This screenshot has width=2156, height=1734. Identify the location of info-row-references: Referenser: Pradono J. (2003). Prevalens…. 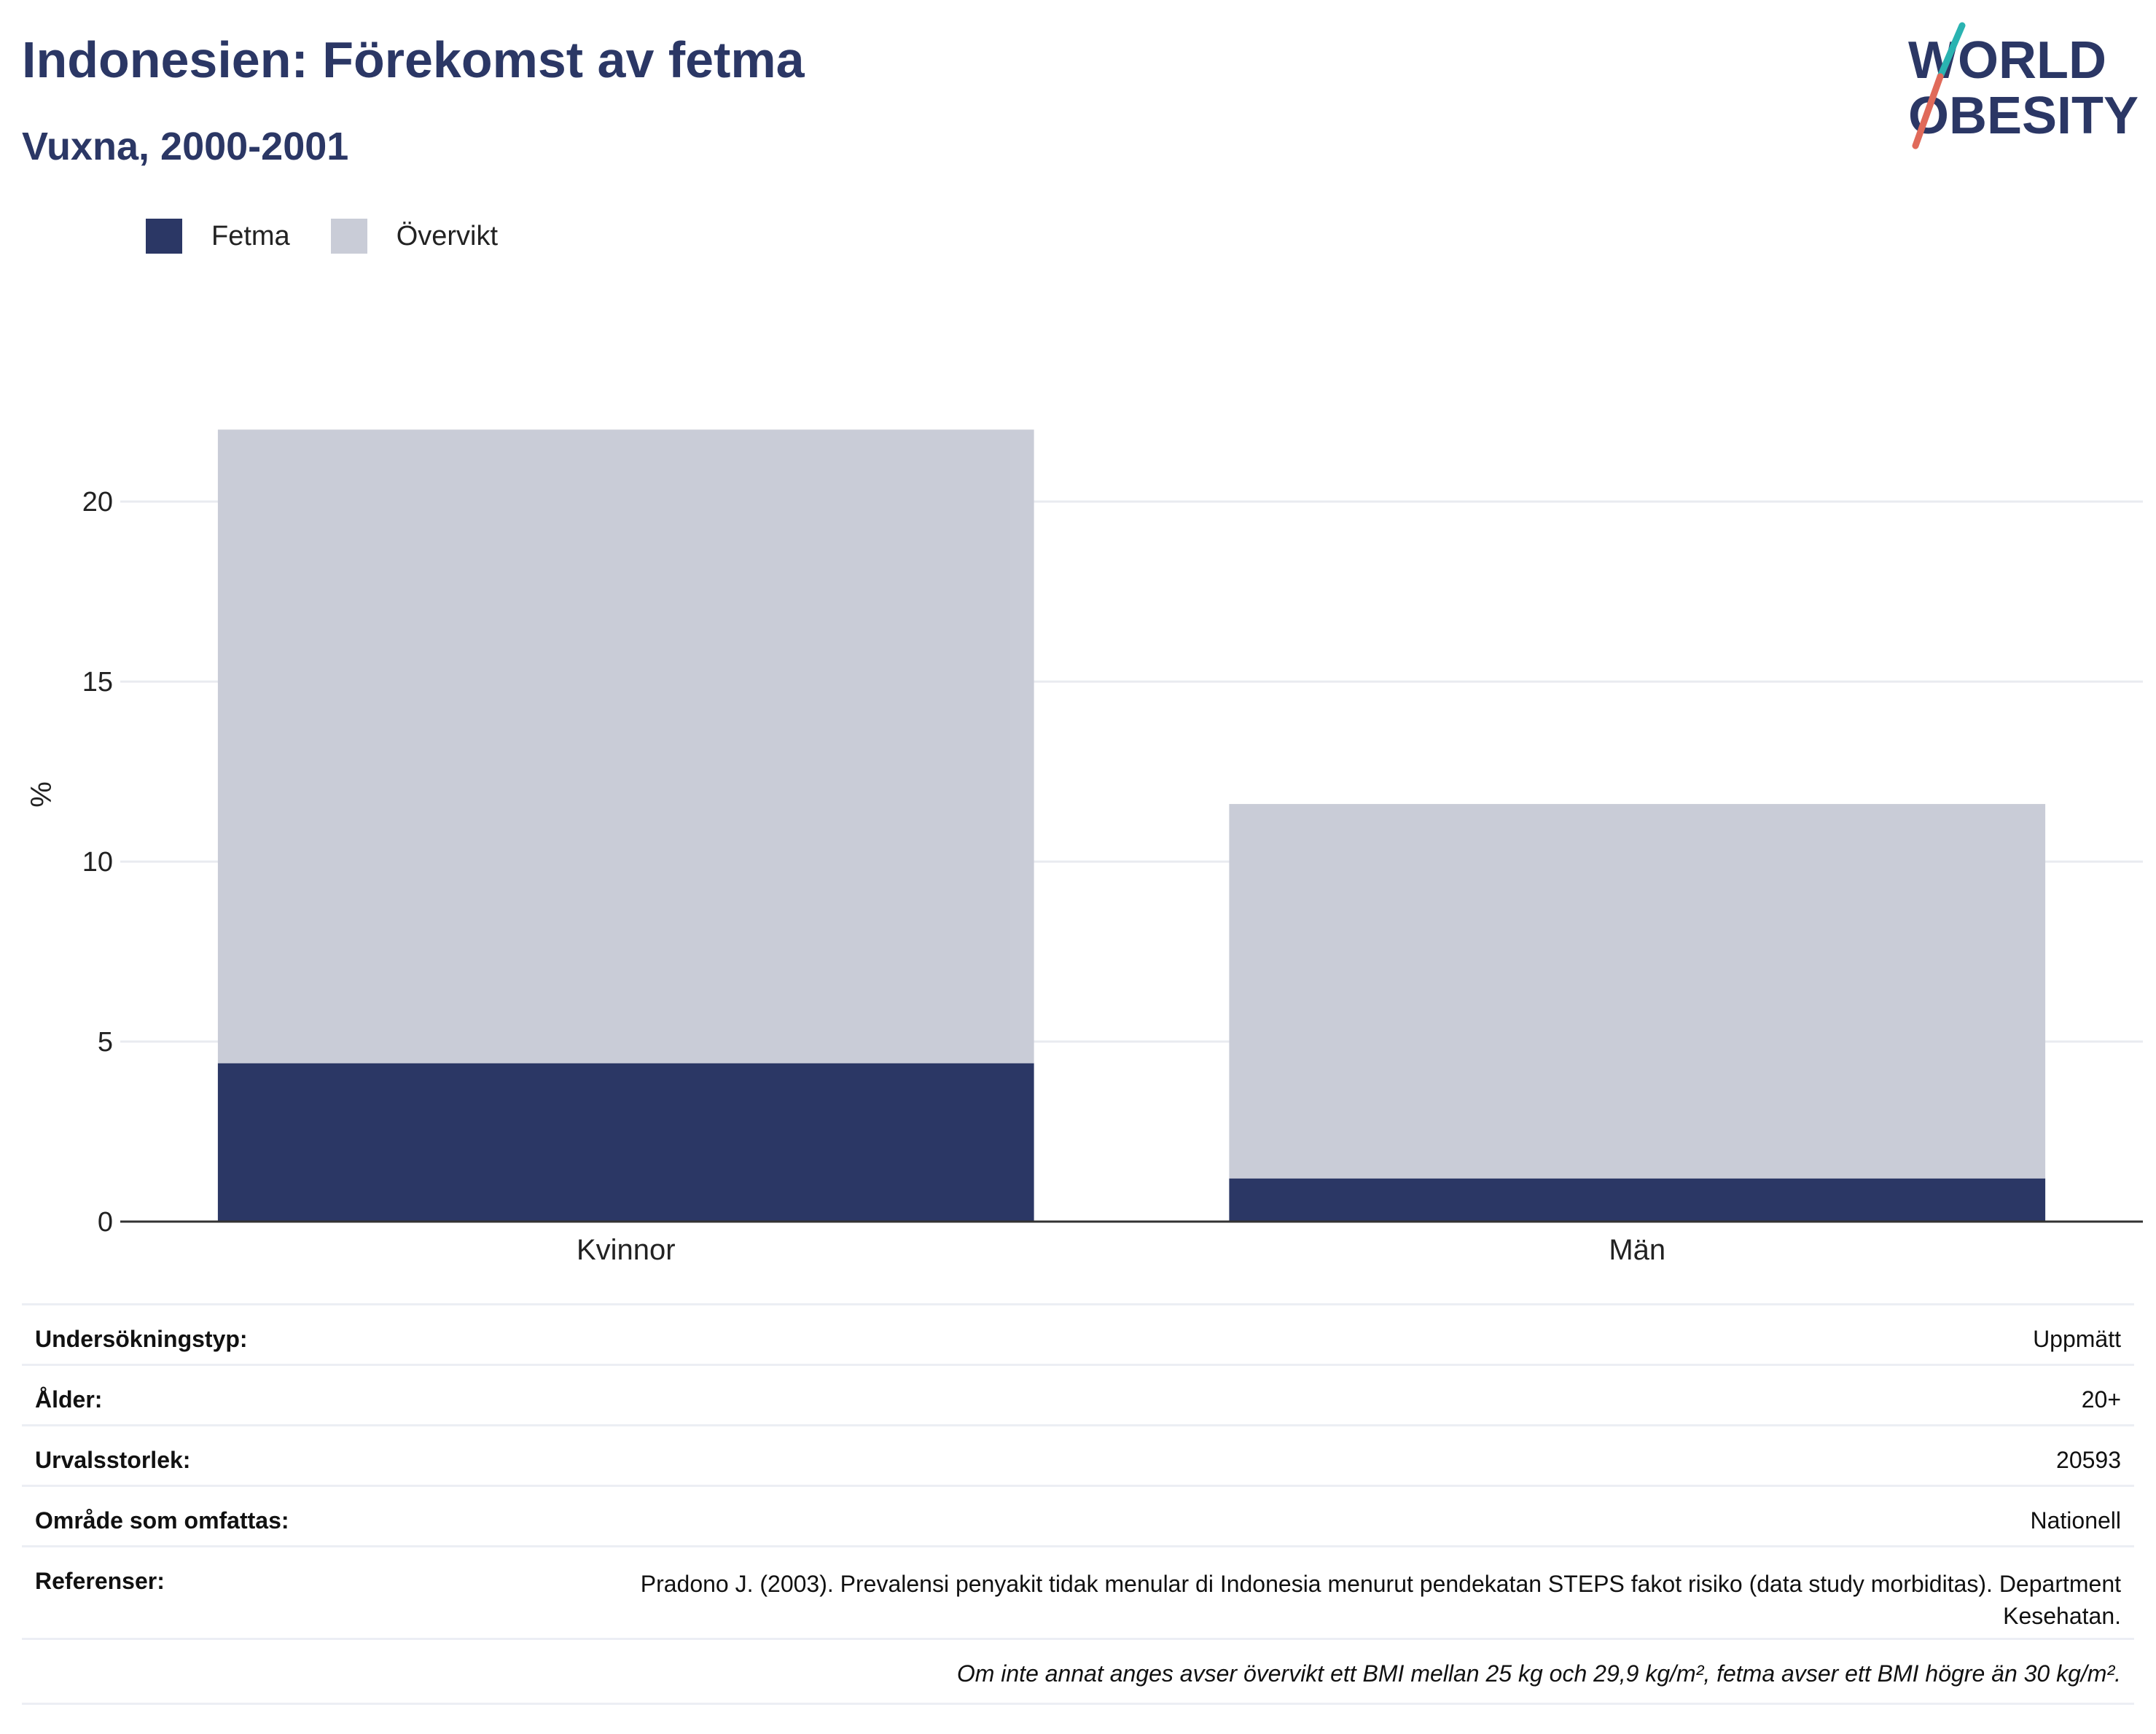
(1078, 1592).